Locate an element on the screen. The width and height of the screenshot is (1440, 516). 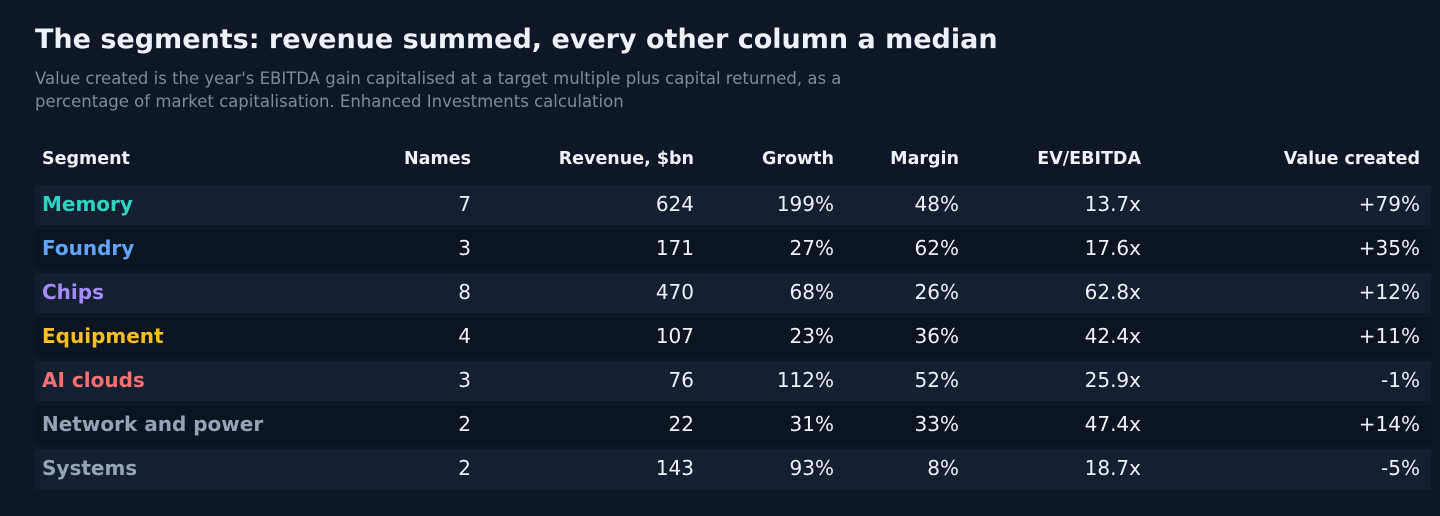
table-row: Network and power 2 22 31% 33% 47.4x +14% is located at coordinates (733, 425).